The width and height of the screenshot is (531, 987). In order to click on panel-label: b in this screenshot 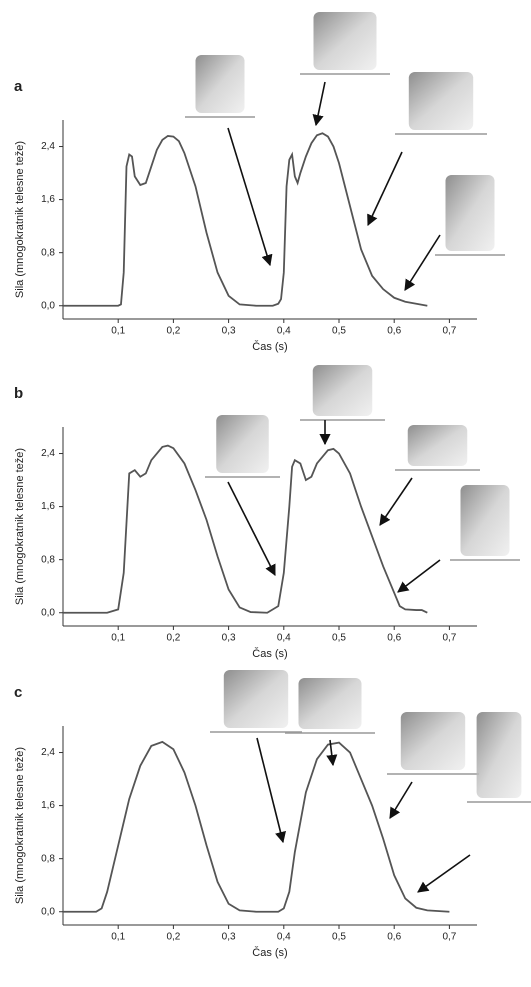, I will do `click(18, 393)`.